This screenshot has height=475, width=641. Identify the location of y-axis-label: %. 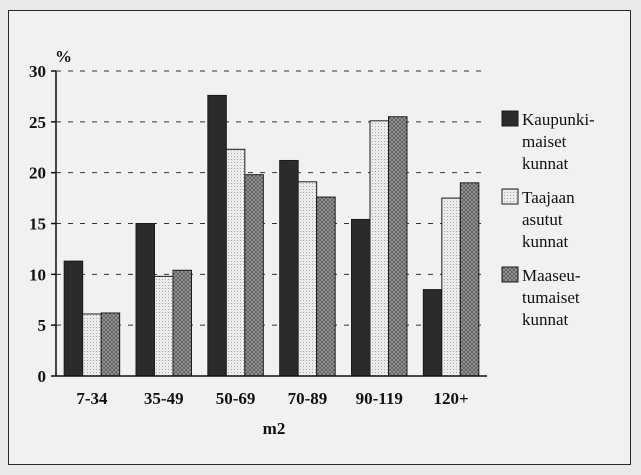
(63, 56).